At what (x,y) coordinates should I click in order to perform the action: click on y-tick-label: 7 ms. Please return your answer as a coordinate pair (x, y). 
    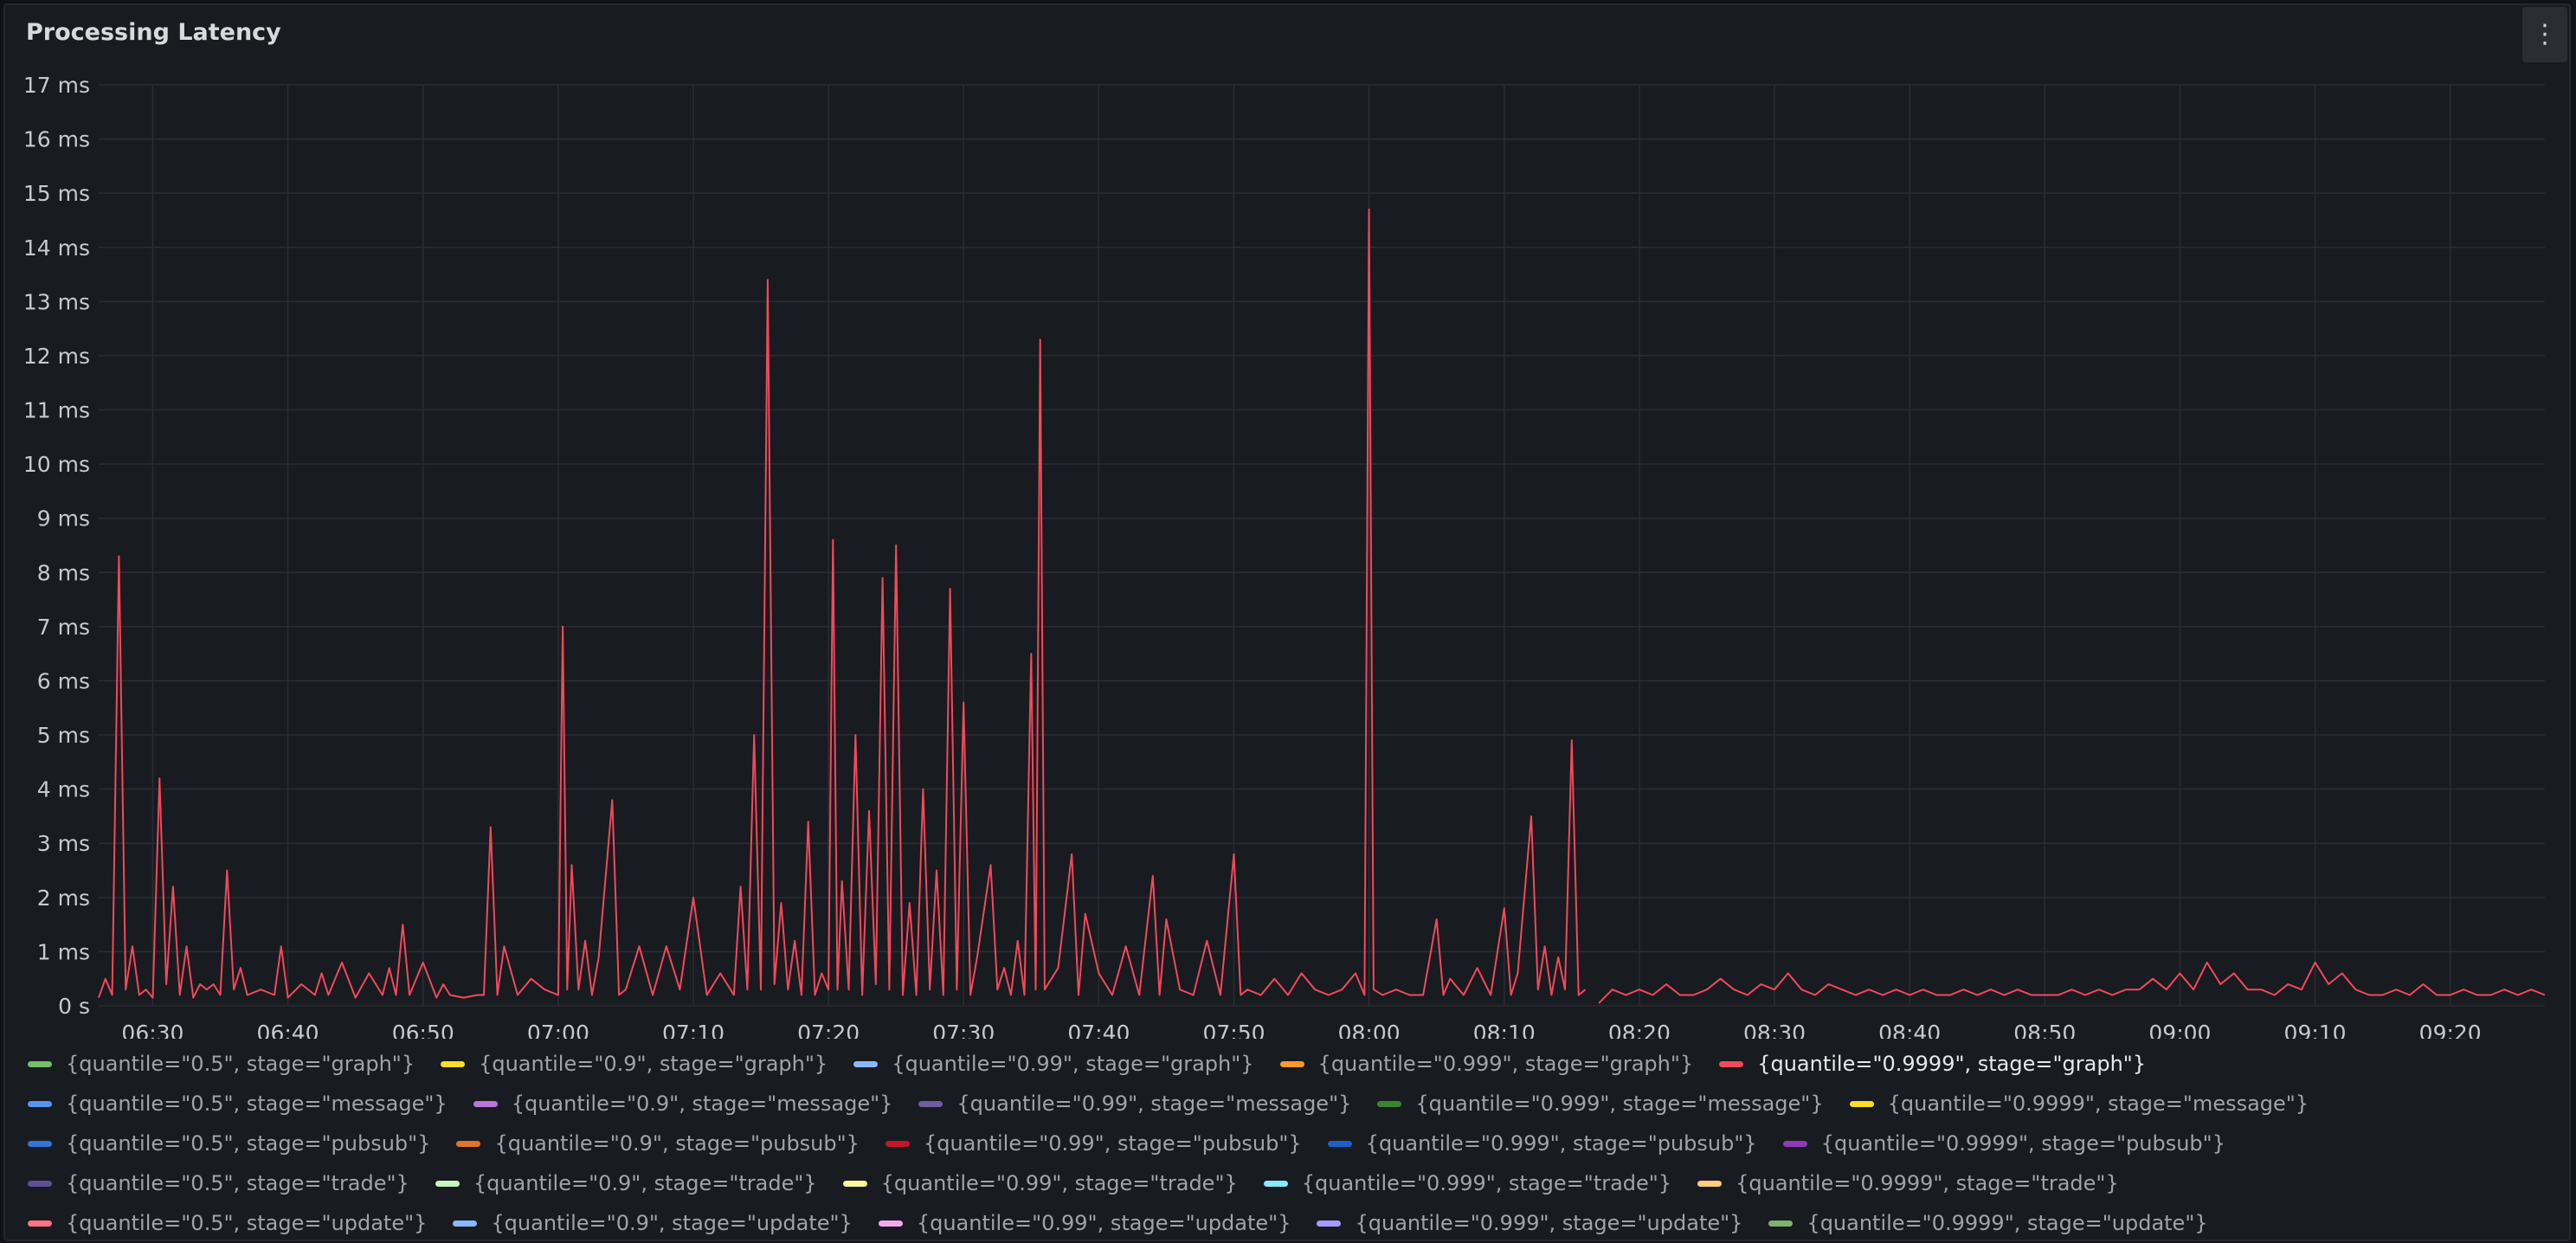
    Looking at the image, I should click on (63, 627).